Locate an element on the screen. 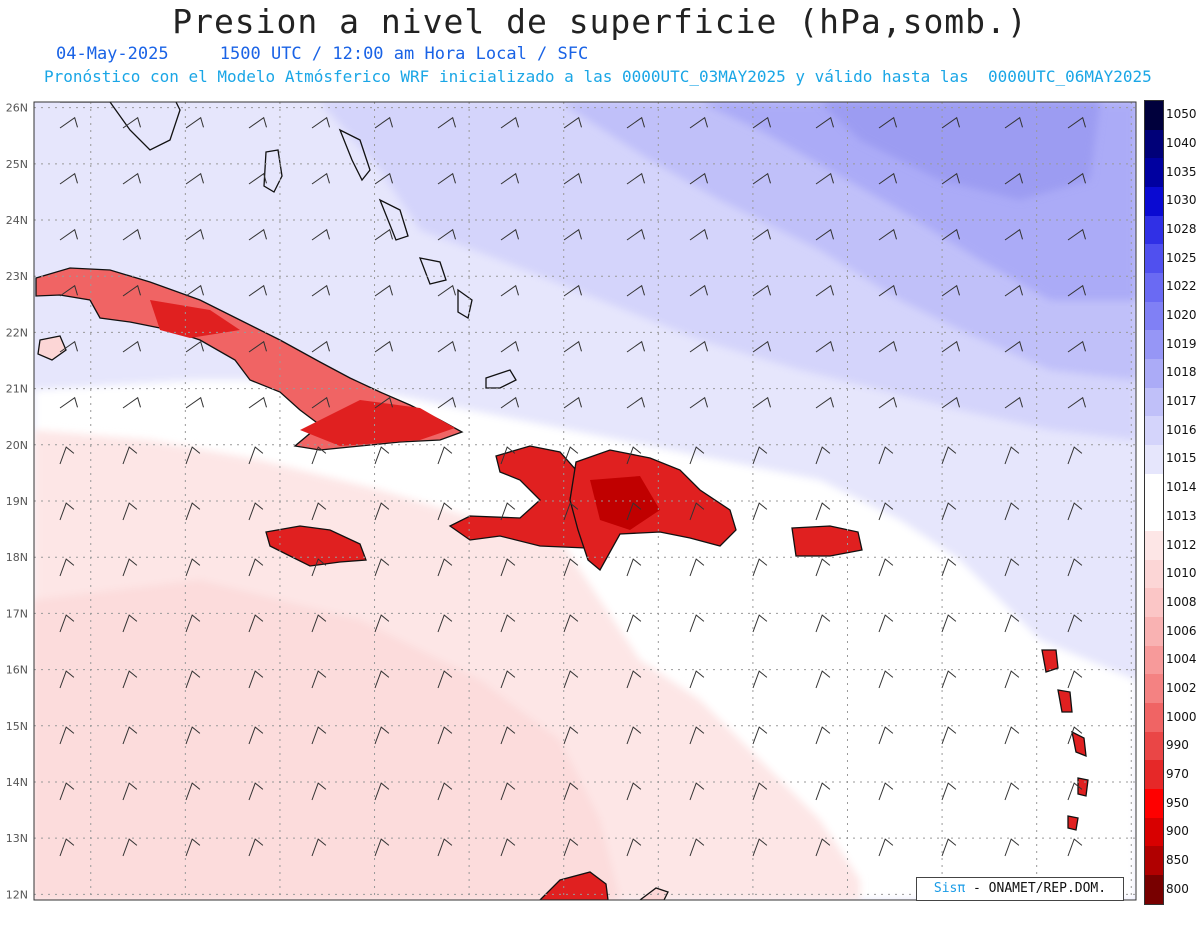 The height and width of the screenshot is (927, 1200). colorbar-label: 1002 is located at coordinates (1181, 687).